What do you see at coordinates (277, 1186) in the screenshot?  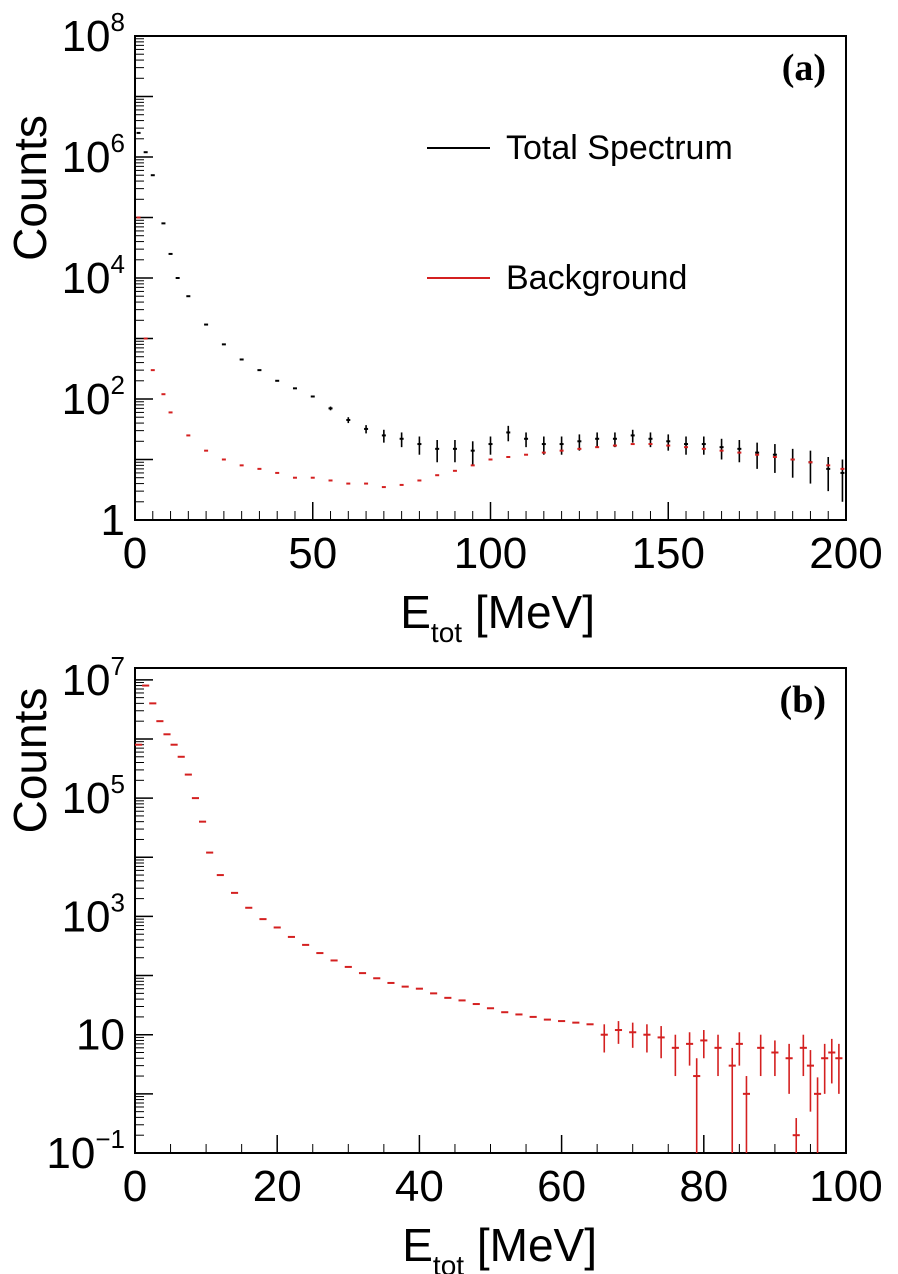 I see `x-tick-label: 20` at bounding box center [277, 1186].